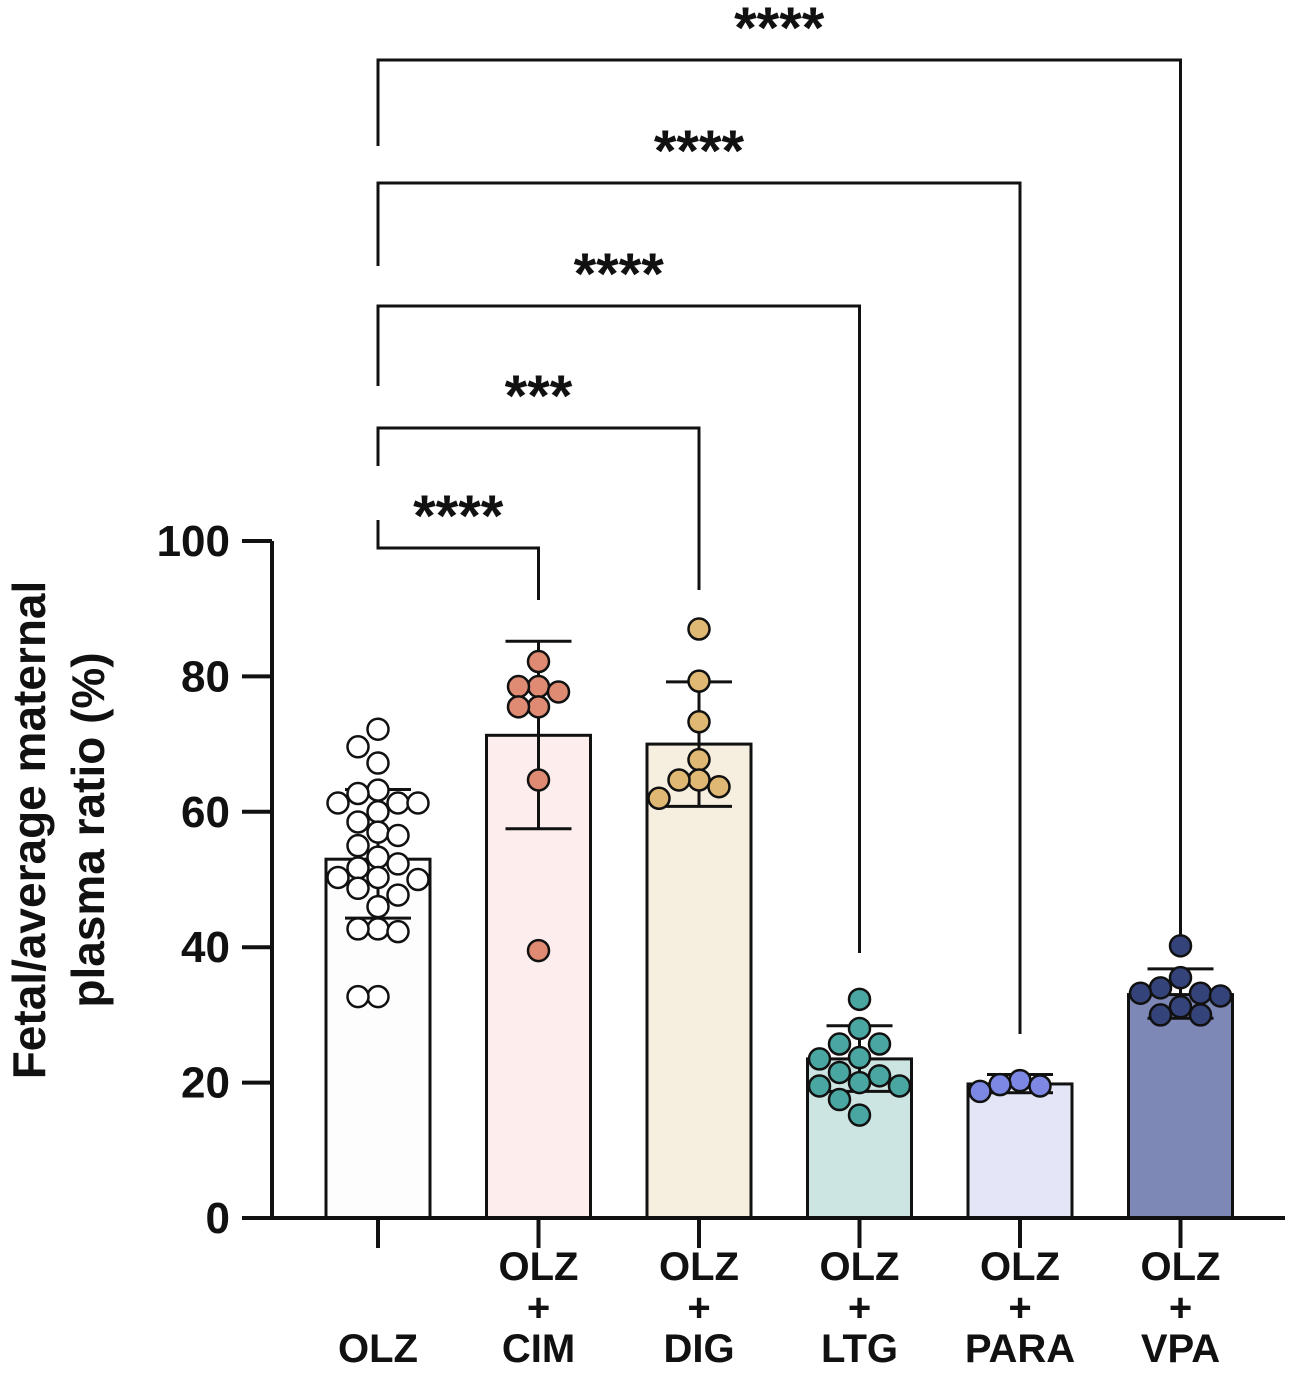 Image resolution: width=1299 pixels, height=1384 pixels. What do you see at coordinates (205, 676) in the screenshot?
I see `y-tick-label: 80` at bounding box center [205, 676].